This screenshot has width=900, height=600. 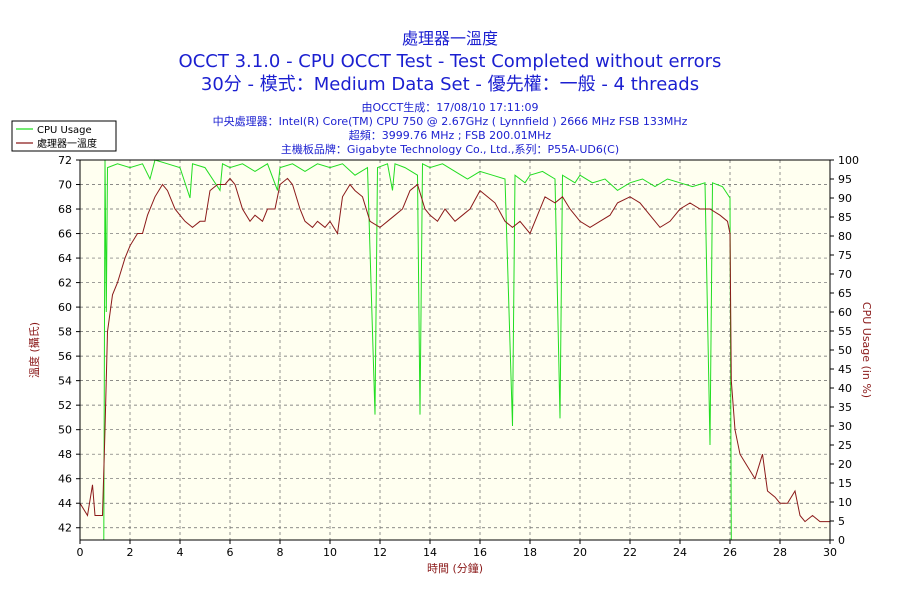 What do you see at coordinates (67, 143) in the screenshot?
I see `legend-label: 處理器一溫度` at bounding box center [67, 143].